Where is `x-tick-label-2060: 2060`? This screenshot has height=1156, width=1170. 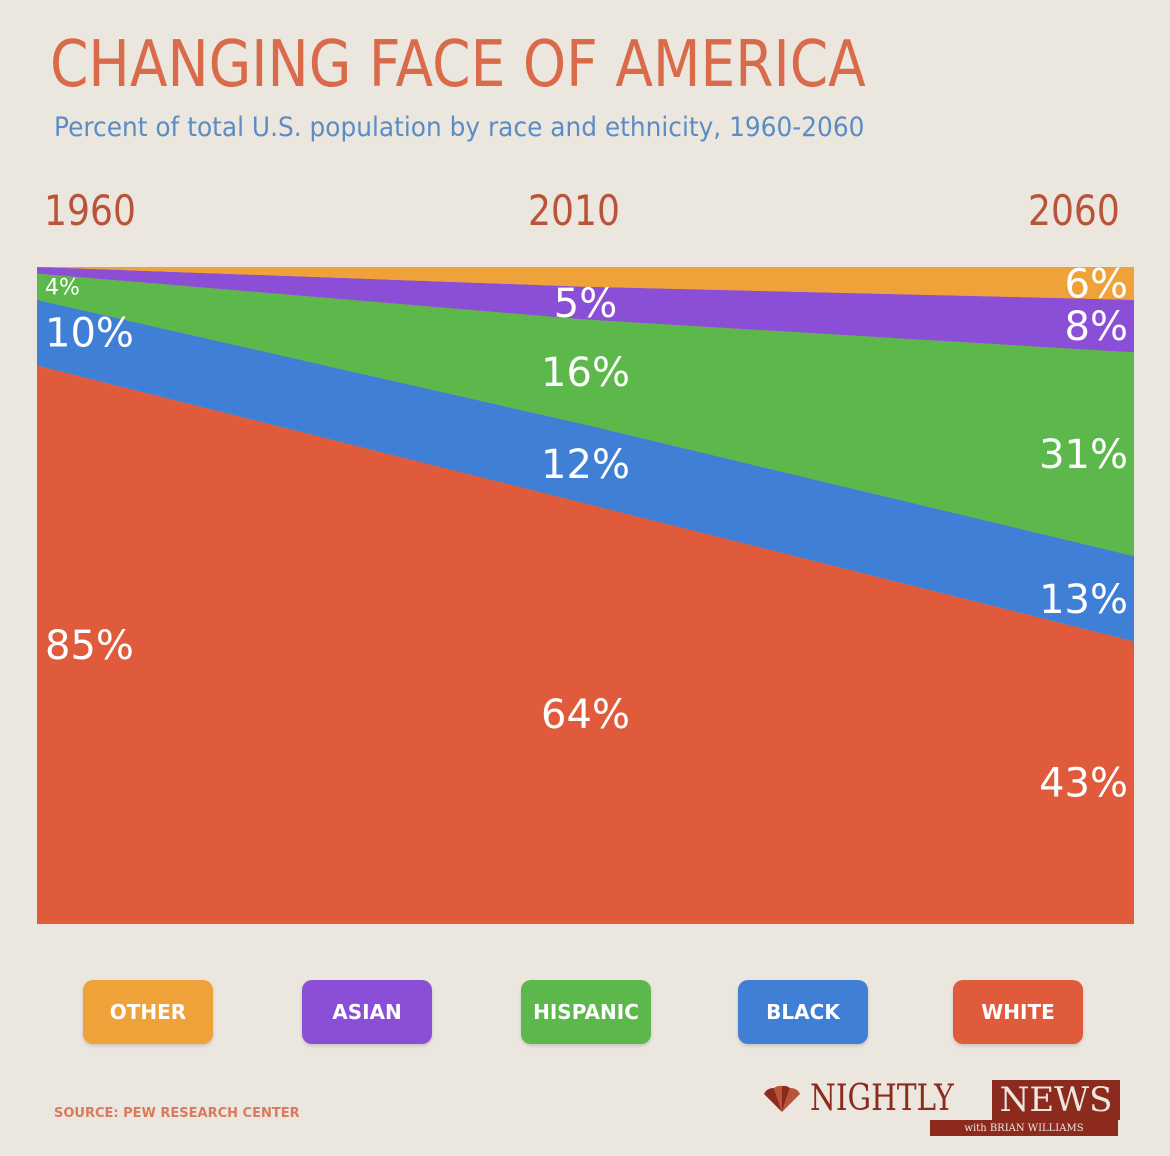
x-tick-label-2060: 2060 is located at coordinates (1074, 210).